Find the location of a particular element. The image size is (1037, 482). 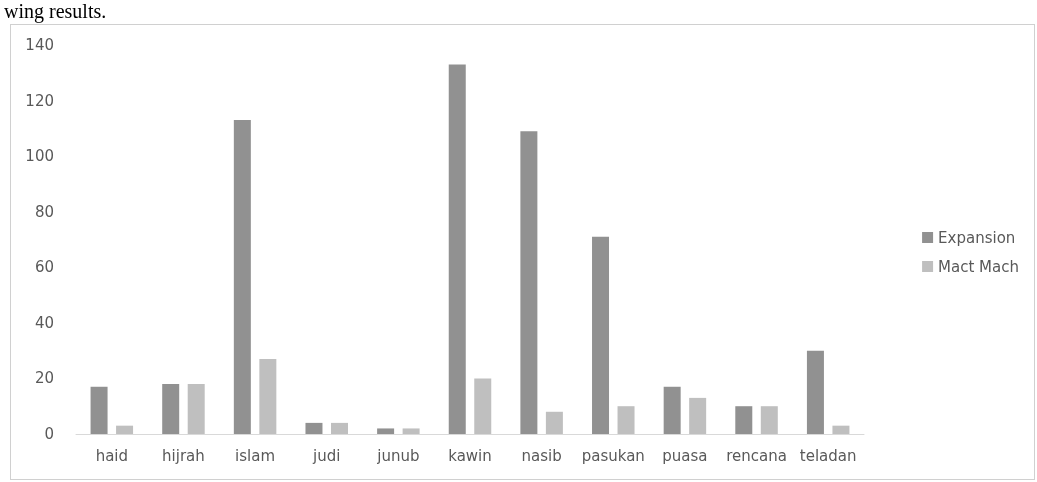

y-tick-label: 40 is located at coordinates (44, 322).